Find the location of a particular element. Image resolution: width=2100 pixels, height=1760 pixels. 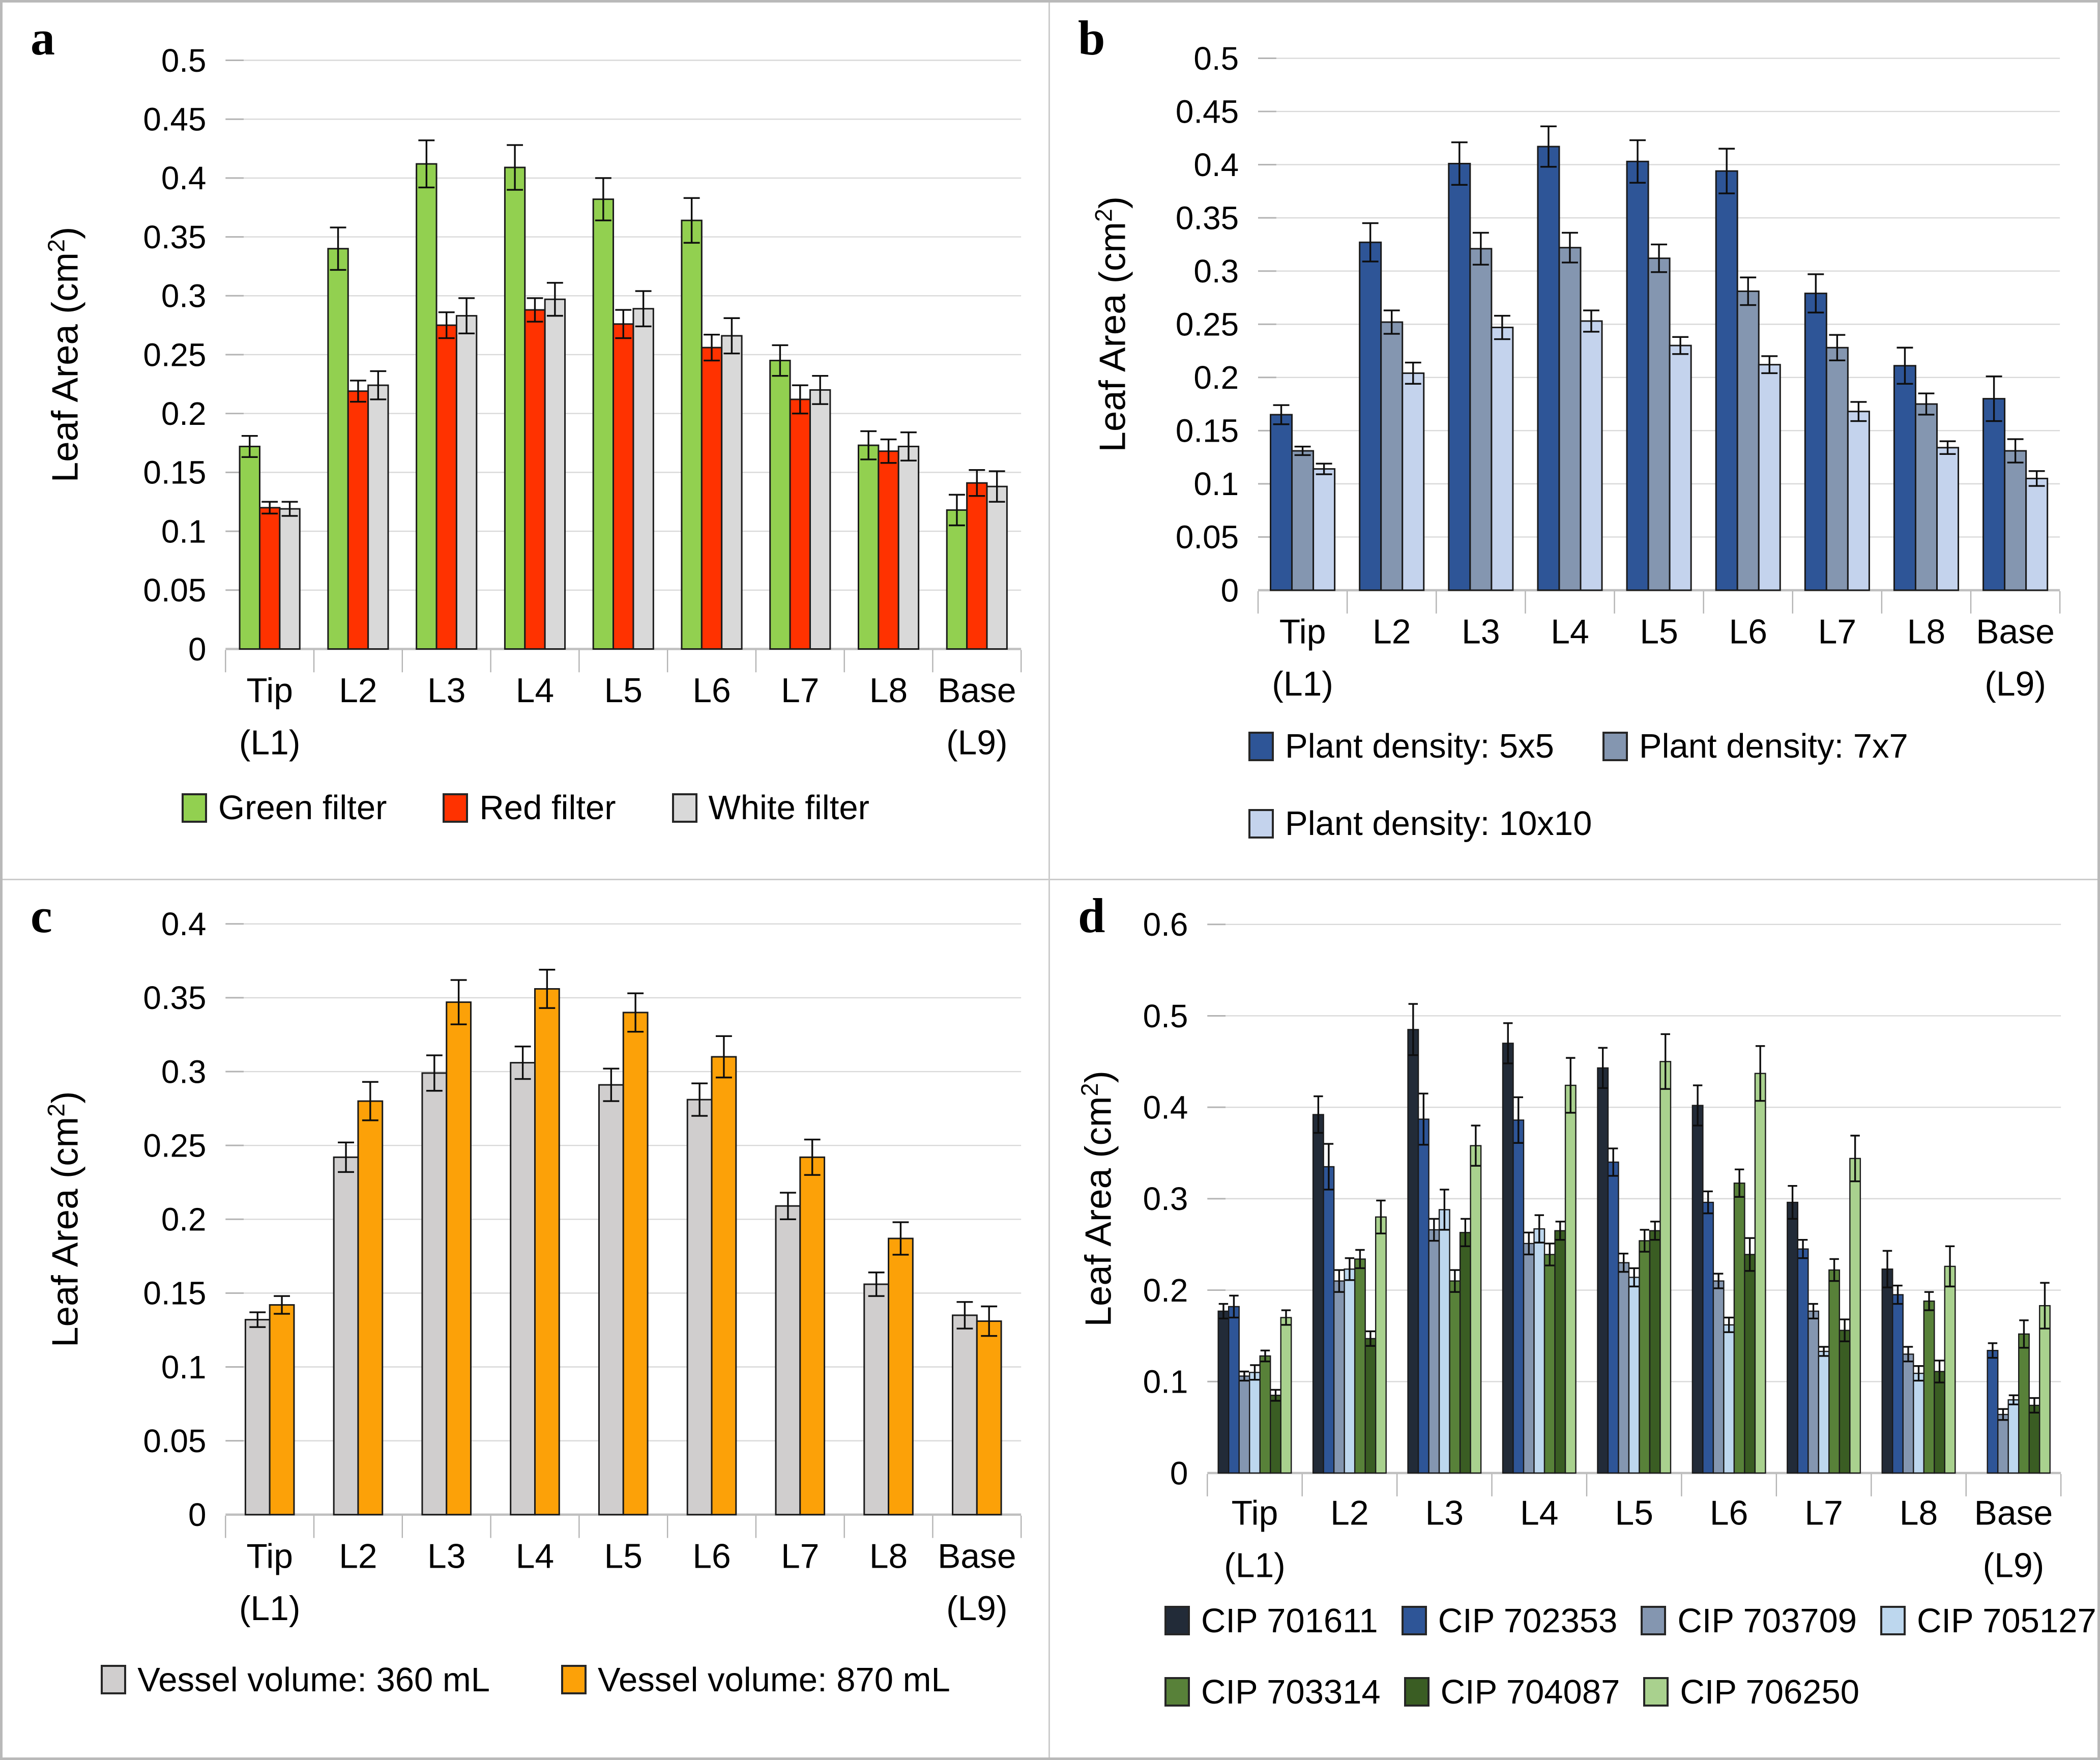

y-tick-label: 0 is located at coordinates (1179, 1473).